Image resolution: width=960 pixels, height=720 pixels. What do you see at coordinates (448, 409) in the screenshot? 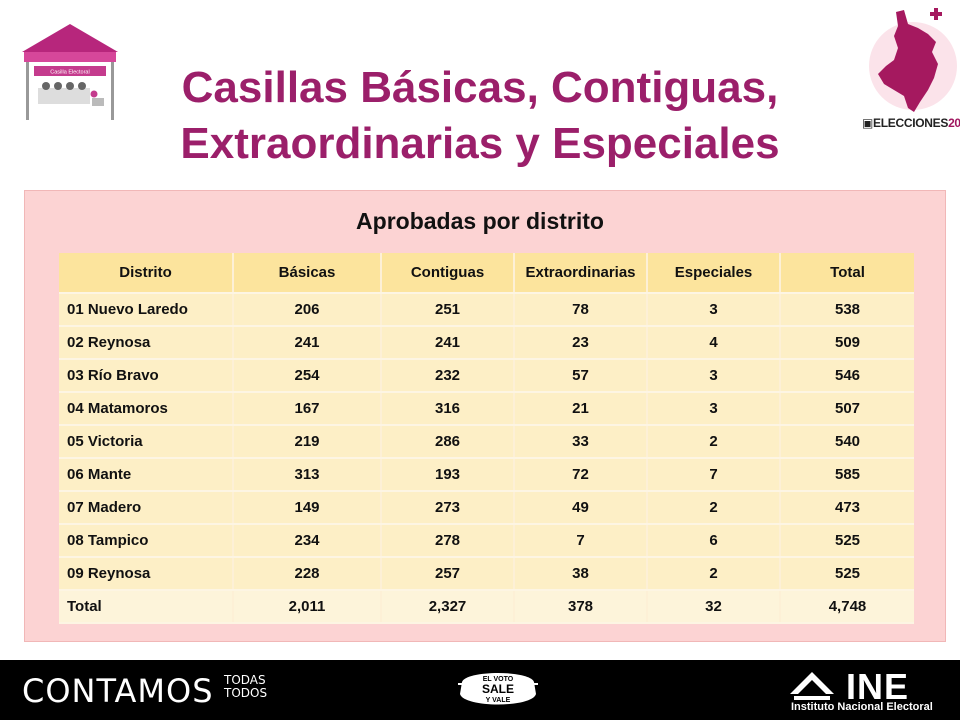
I see `value-cell: 316` at bounding box center [448, 409].